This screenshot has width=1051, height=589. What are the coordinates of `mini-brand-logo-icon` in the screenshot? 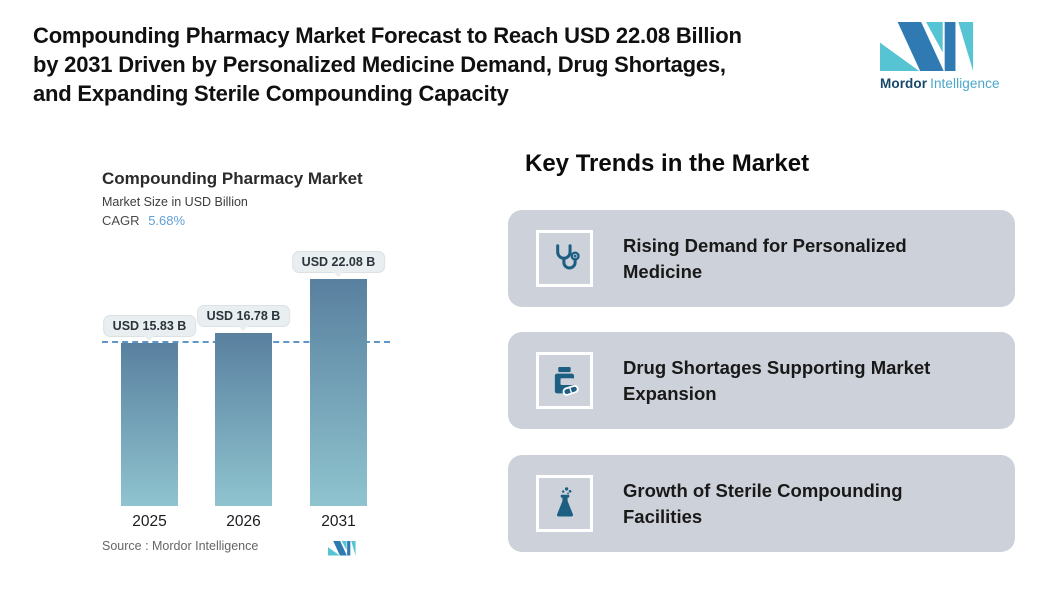 It's located at (342, 548).